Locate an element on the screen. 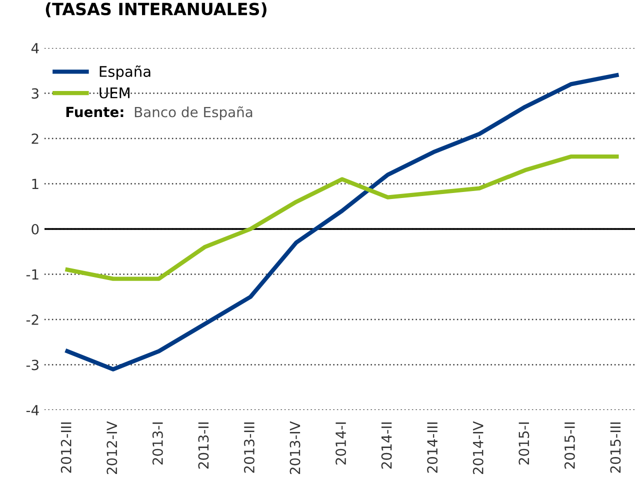 This screenshot has height=482, width=635. y-tick-label: 1 is located at coordinates (35, 184).